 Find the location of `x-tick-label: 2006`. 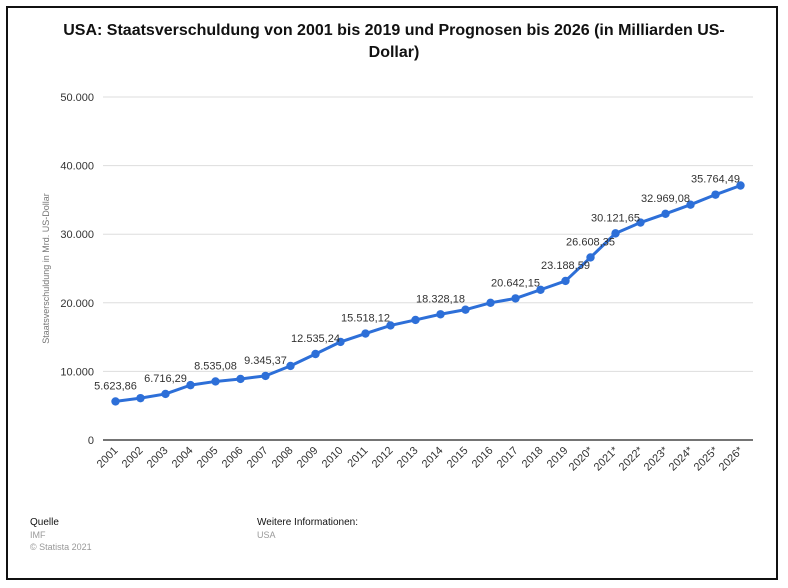

x-tick-label: 2006 is located at coordinates (233, 458).